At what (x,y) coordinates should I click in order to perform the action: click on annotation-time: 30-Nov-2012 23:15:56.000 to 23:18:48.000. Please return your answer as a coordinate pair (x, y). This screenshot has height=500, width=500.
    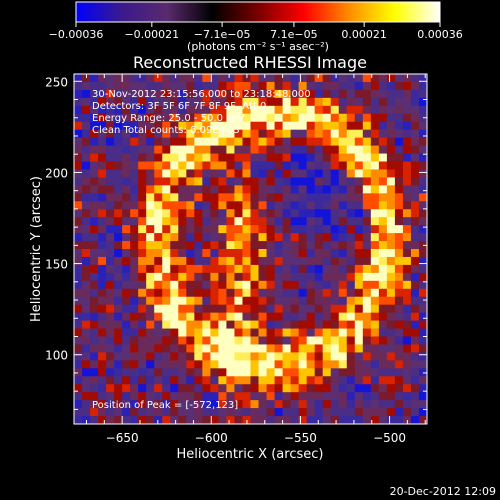
    Looking at the image, I should click on (201, 94).